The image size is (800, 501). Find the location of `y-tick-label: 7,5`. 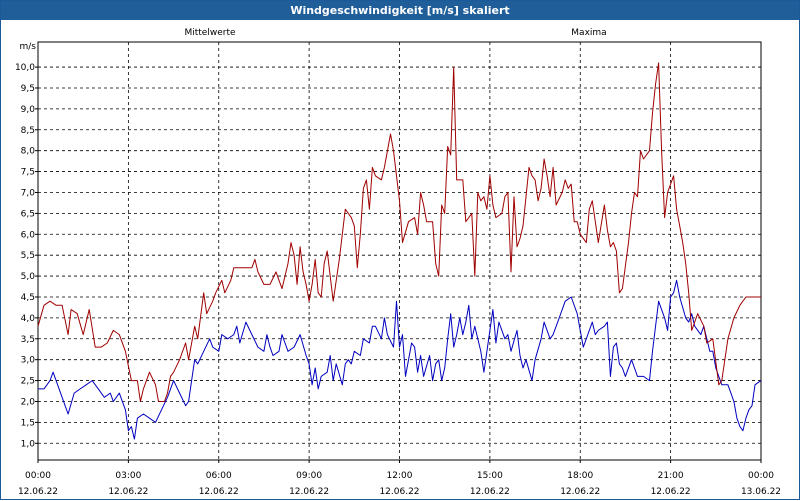

y-tick-label: 7,5 is located at coordinates (28, 173).